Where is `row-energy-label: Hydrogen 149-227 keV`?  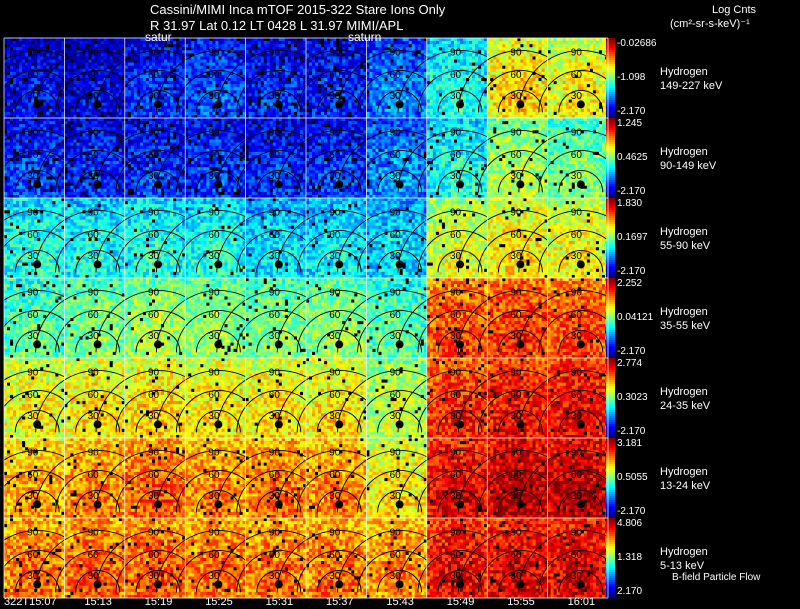
row-energy-label: Hydrogen 149-227 keV is located at coordinates (691, 79).